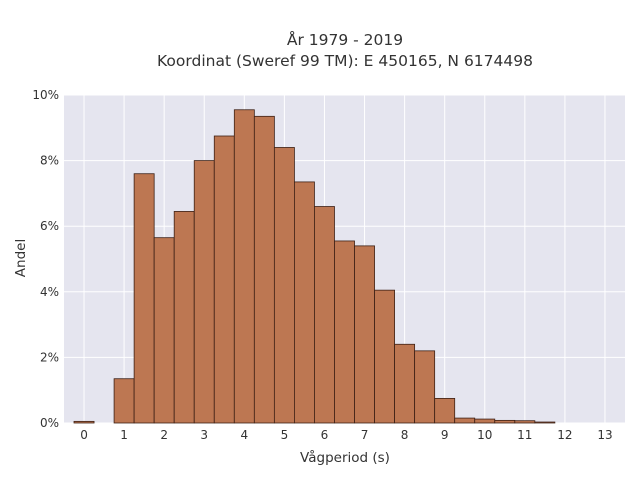  Describe the element at coordinates (49, 357) in the screenshot. I see `y-tick-label: 2%` at that location.